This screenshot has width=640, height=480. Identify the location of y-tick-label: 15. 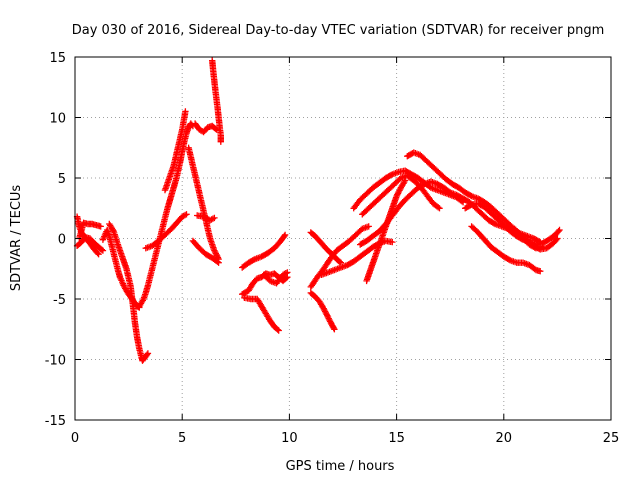
(57, 58).